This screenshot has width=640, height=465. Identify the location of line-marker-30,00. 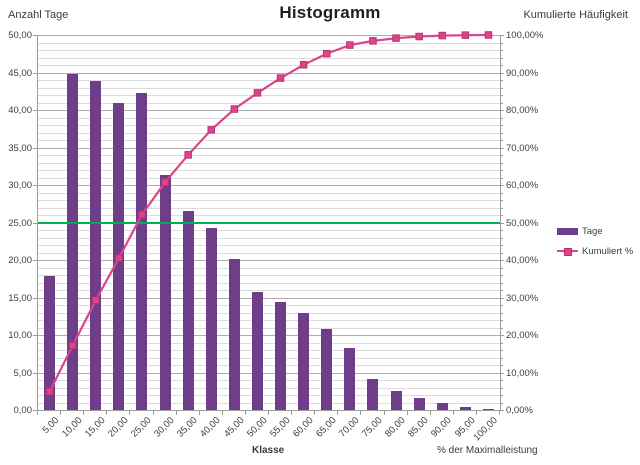
(165, 182).